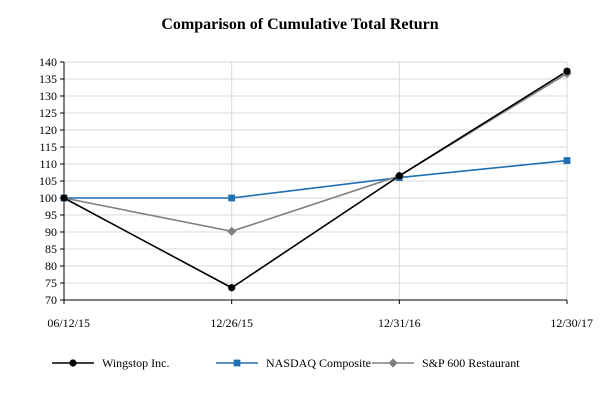 The height and width of the screenshot is (400, 600). I want to click on y-tick-label: 115, so click(48, 147).